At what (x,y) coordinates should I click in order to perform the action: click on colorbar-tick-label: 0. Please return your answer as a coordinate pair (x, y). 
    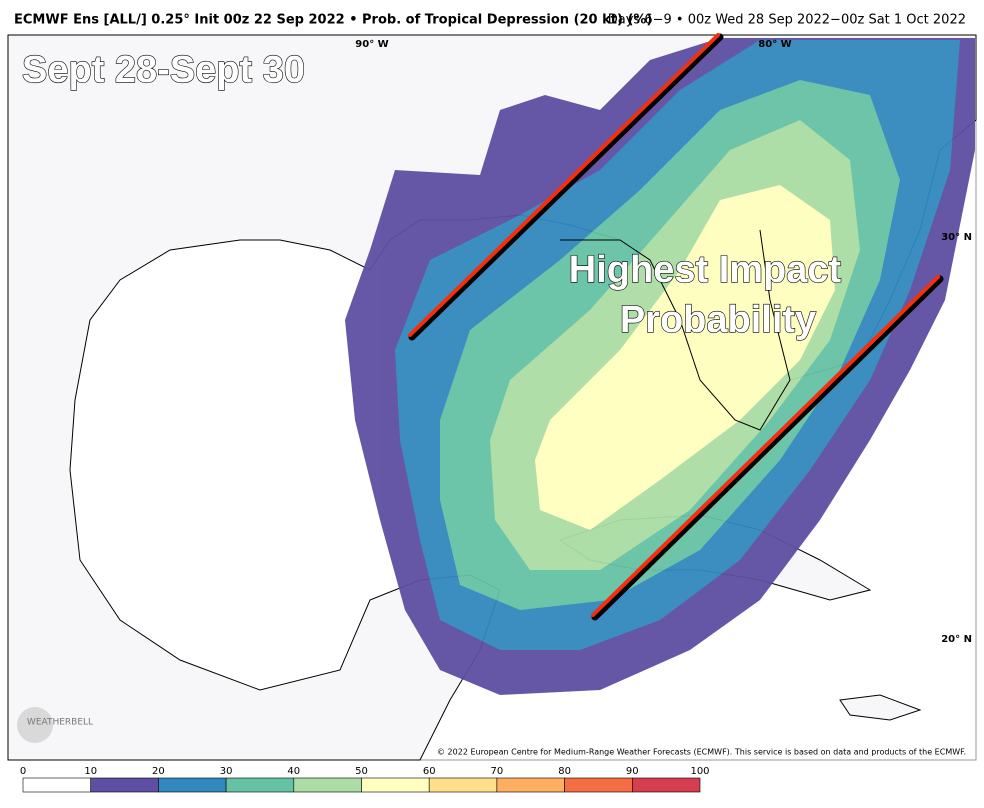
    Looking at the image, I should click on (23, 771).